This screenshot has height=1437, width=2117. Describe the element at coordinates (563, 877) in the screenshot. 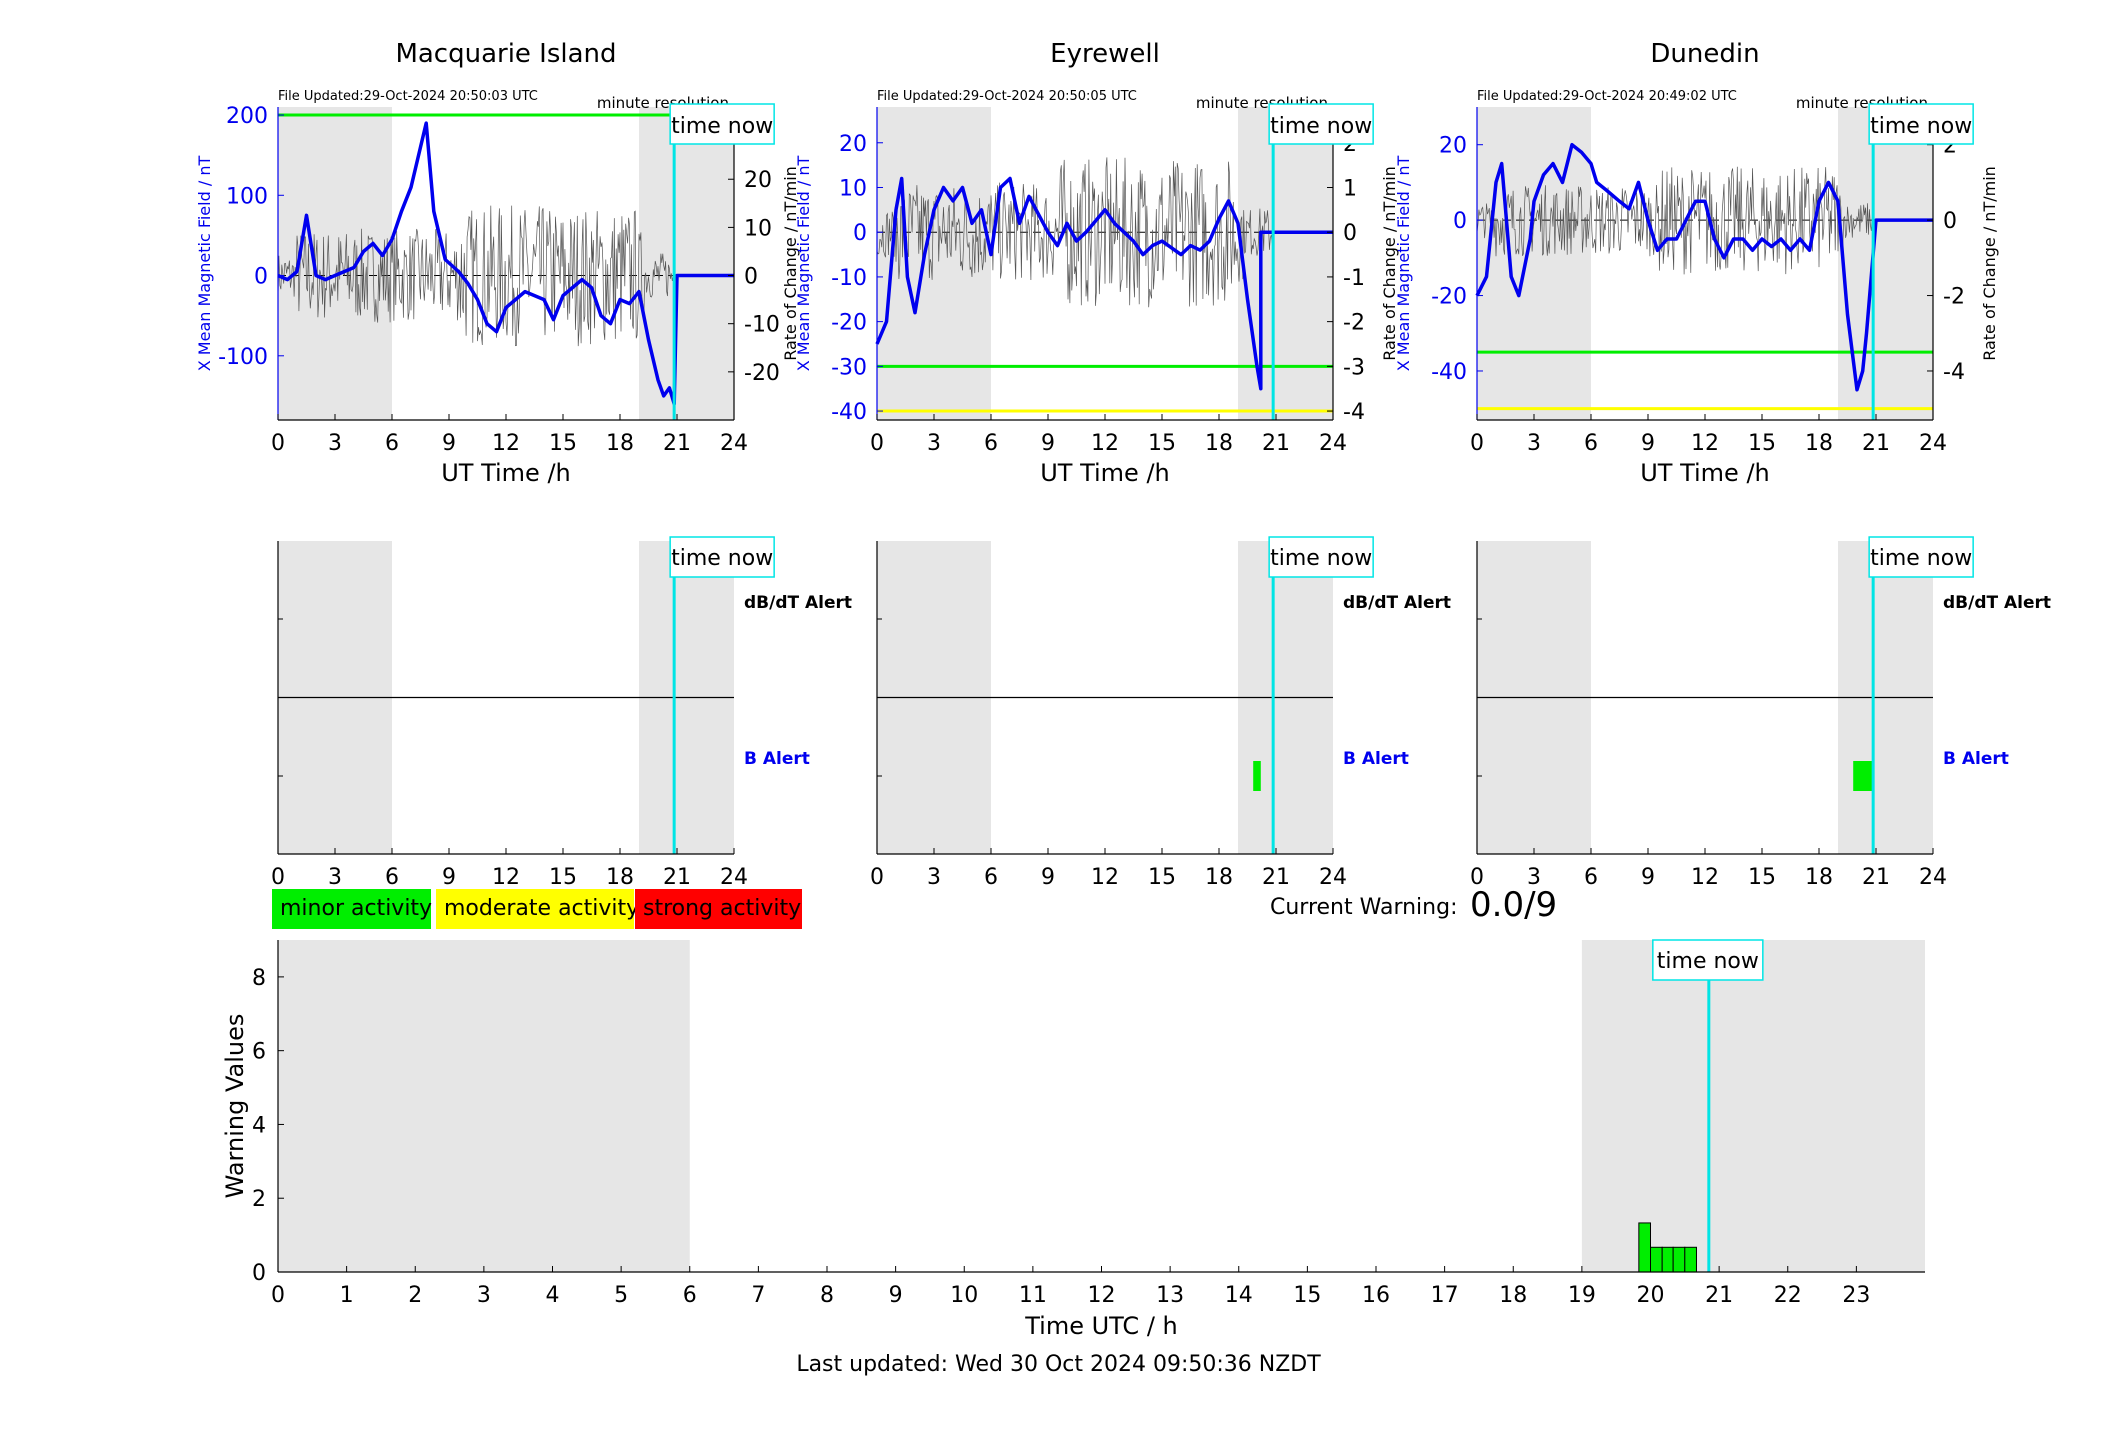

I see `alert-x-tick-label: 15` at that location.